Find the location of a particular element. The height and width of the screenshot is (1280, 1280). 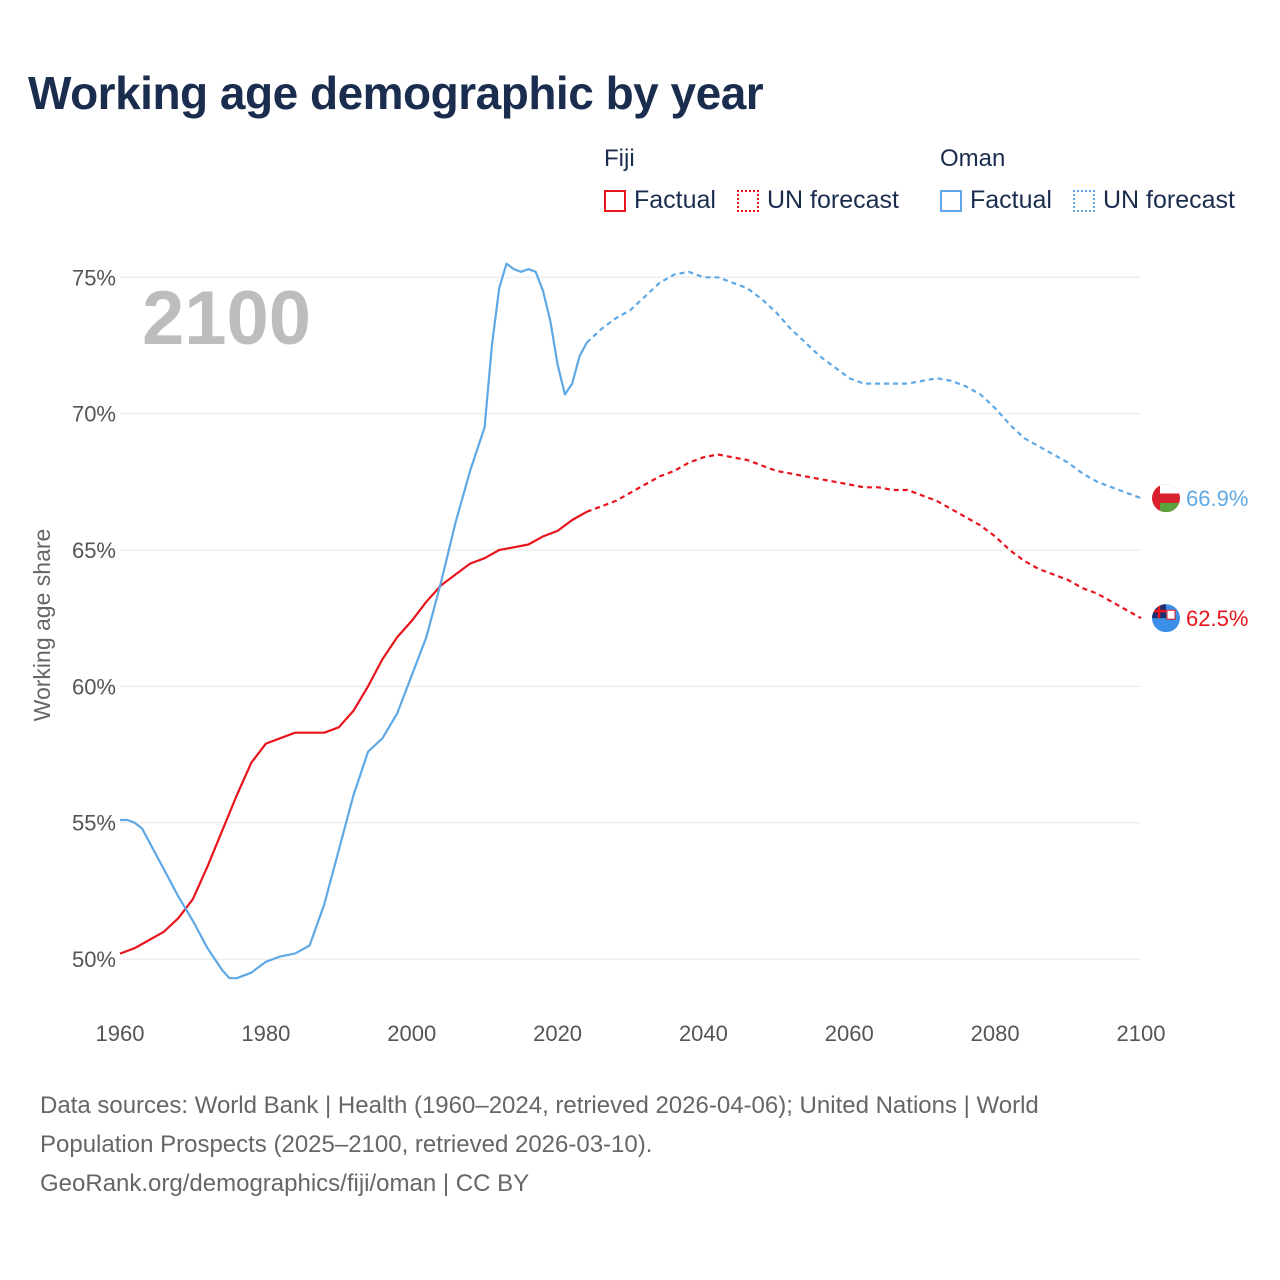

legend-fiji-factual: Factual is located at coordinates (660, 200).